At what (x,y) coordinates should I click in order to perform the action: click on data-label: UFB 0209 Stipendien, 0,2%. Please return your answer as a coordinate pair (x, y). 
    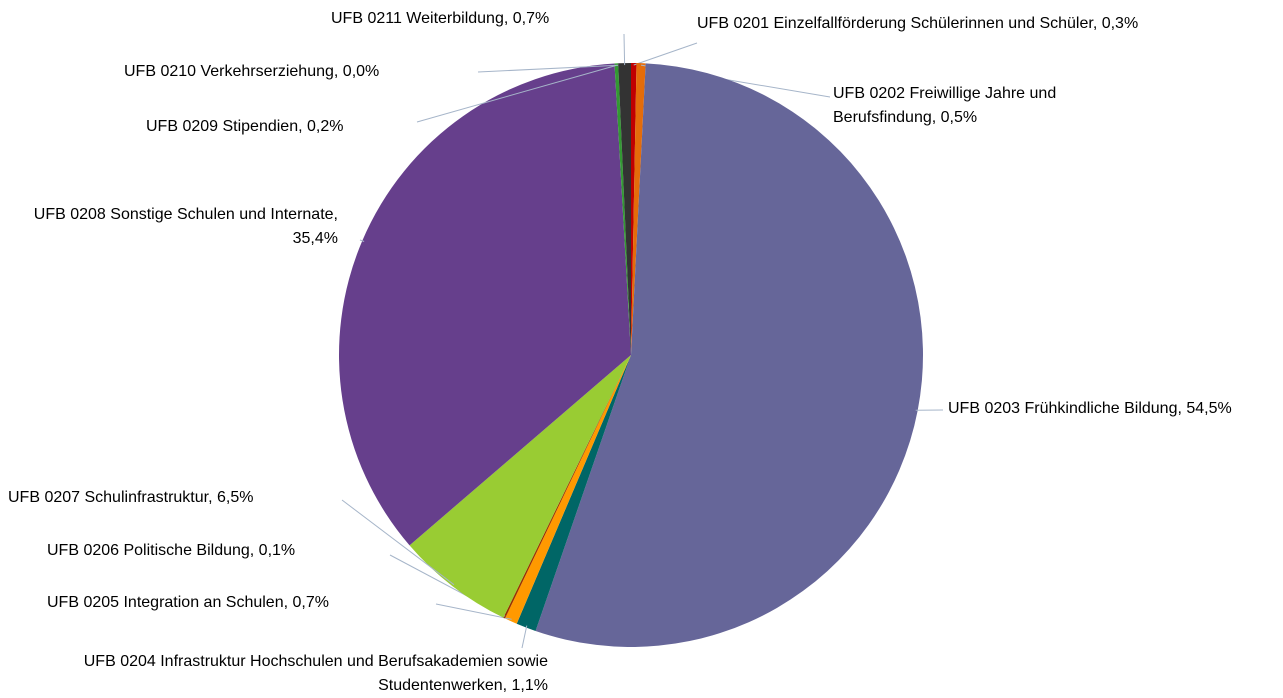
    Looking at the image, I should click on (244, 127).